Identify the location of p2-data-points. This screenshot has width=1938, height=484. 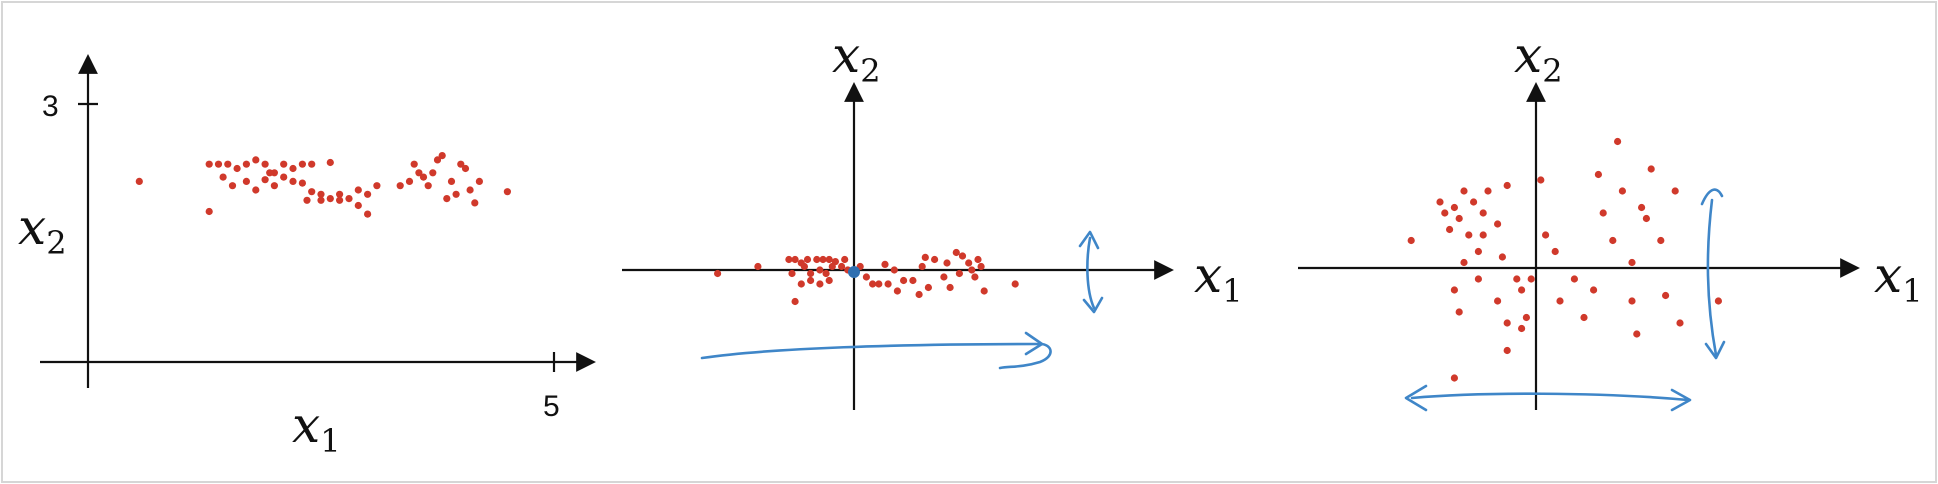
(866, 277).